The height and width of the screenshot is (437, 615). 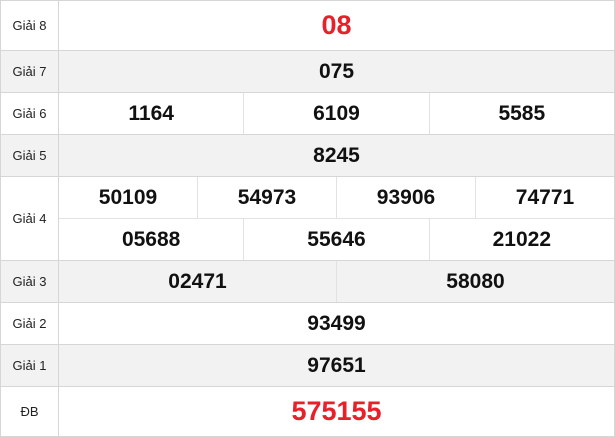 I want to click on prize-number: 05688, so click(x=151, y=239).